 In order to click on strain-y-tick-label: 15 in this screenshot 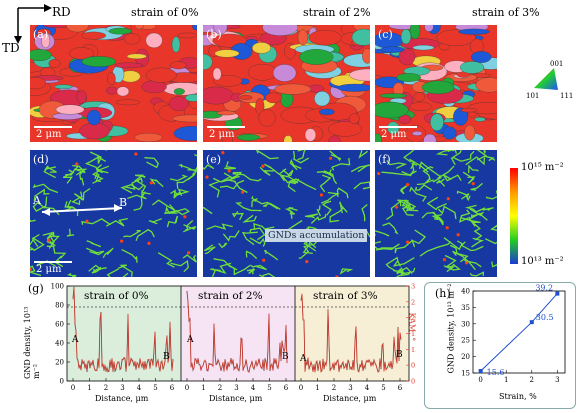, I will do `click(465, 374)`.